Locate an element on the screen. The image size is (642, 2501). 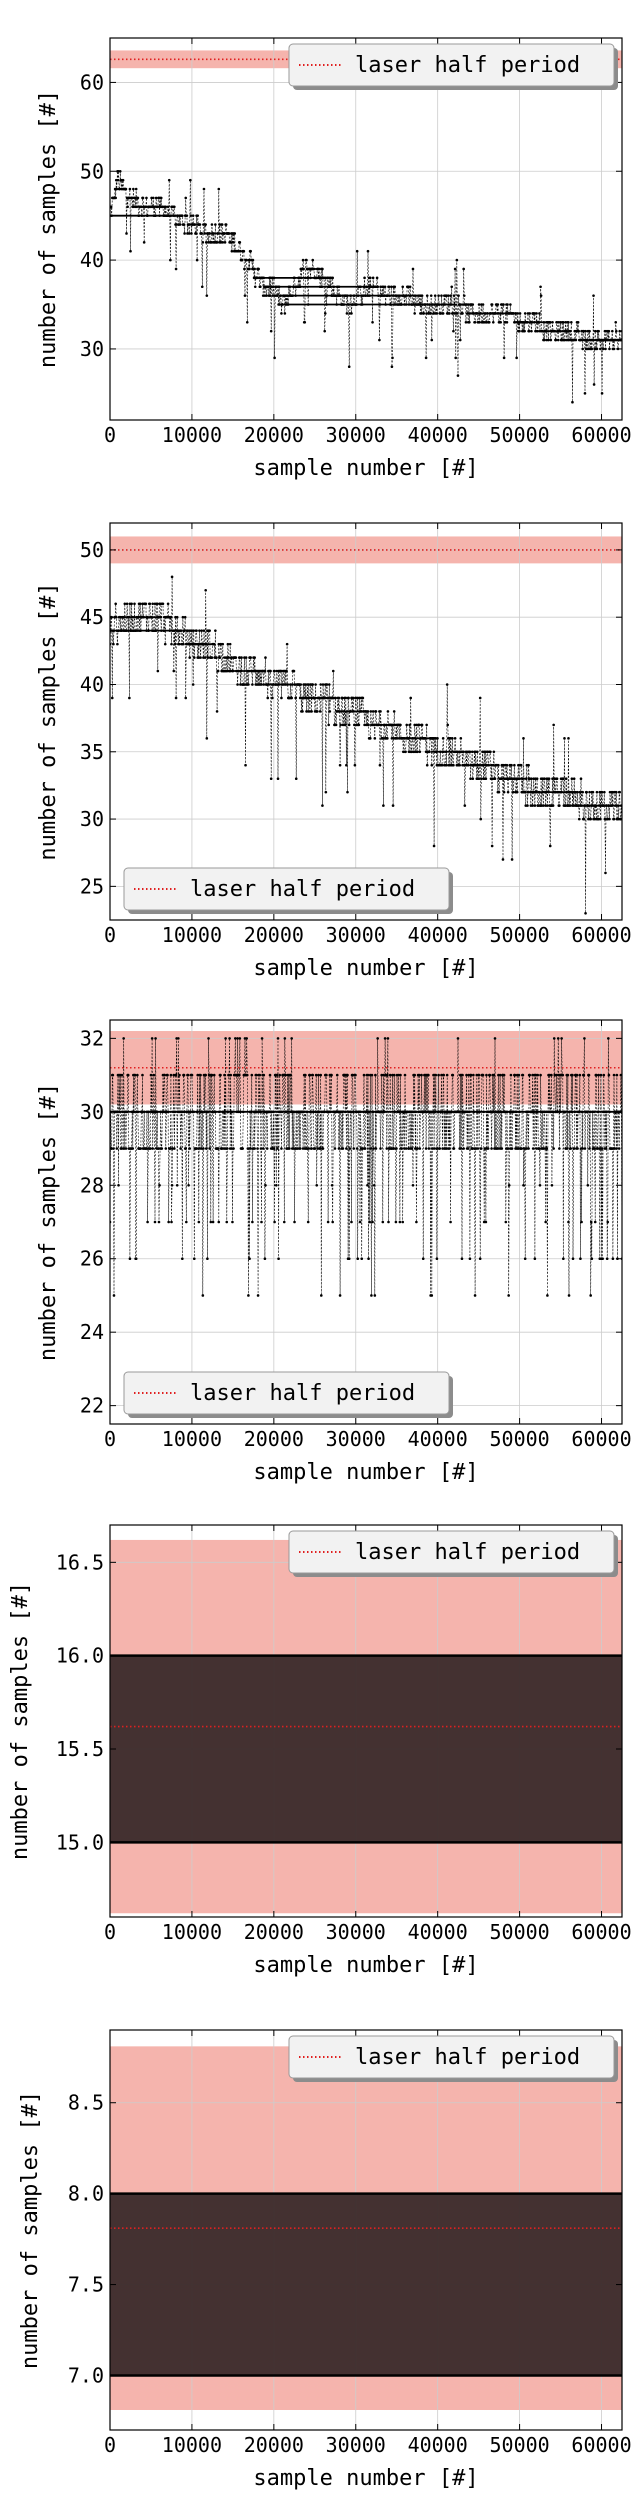
y-tick-label: 7.5 is located at coordinates (86, 2285).